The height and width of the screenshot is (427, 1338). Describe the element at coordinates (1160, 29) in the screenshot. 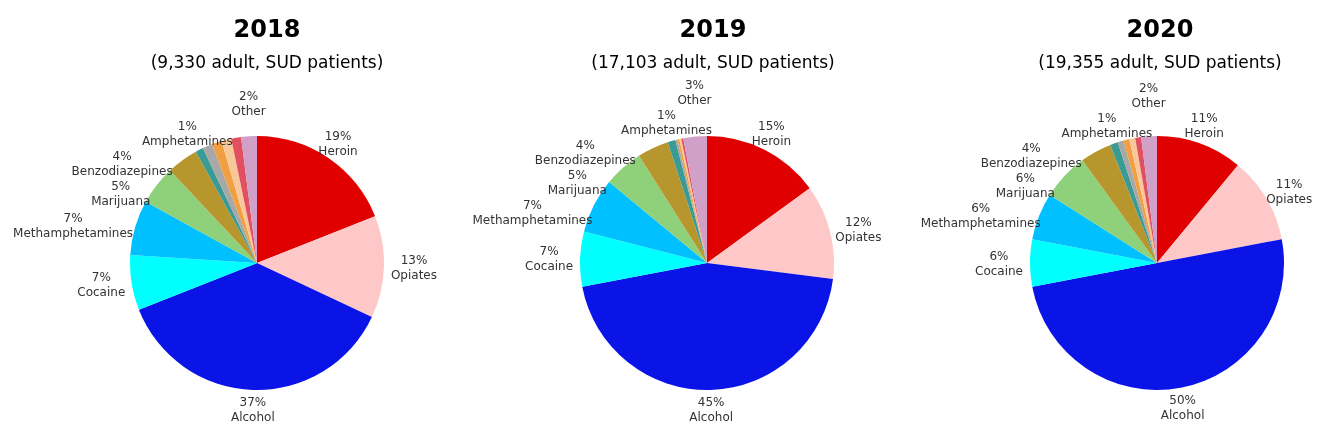

I see `chart-title: 2020` at that location.